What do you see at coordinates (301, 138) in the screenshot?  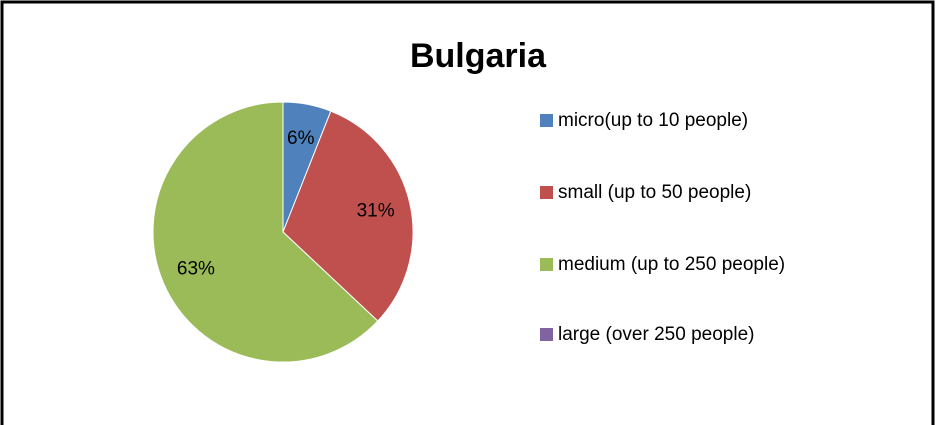 I see `data-label: 6%` at bounding box center [301, 138].